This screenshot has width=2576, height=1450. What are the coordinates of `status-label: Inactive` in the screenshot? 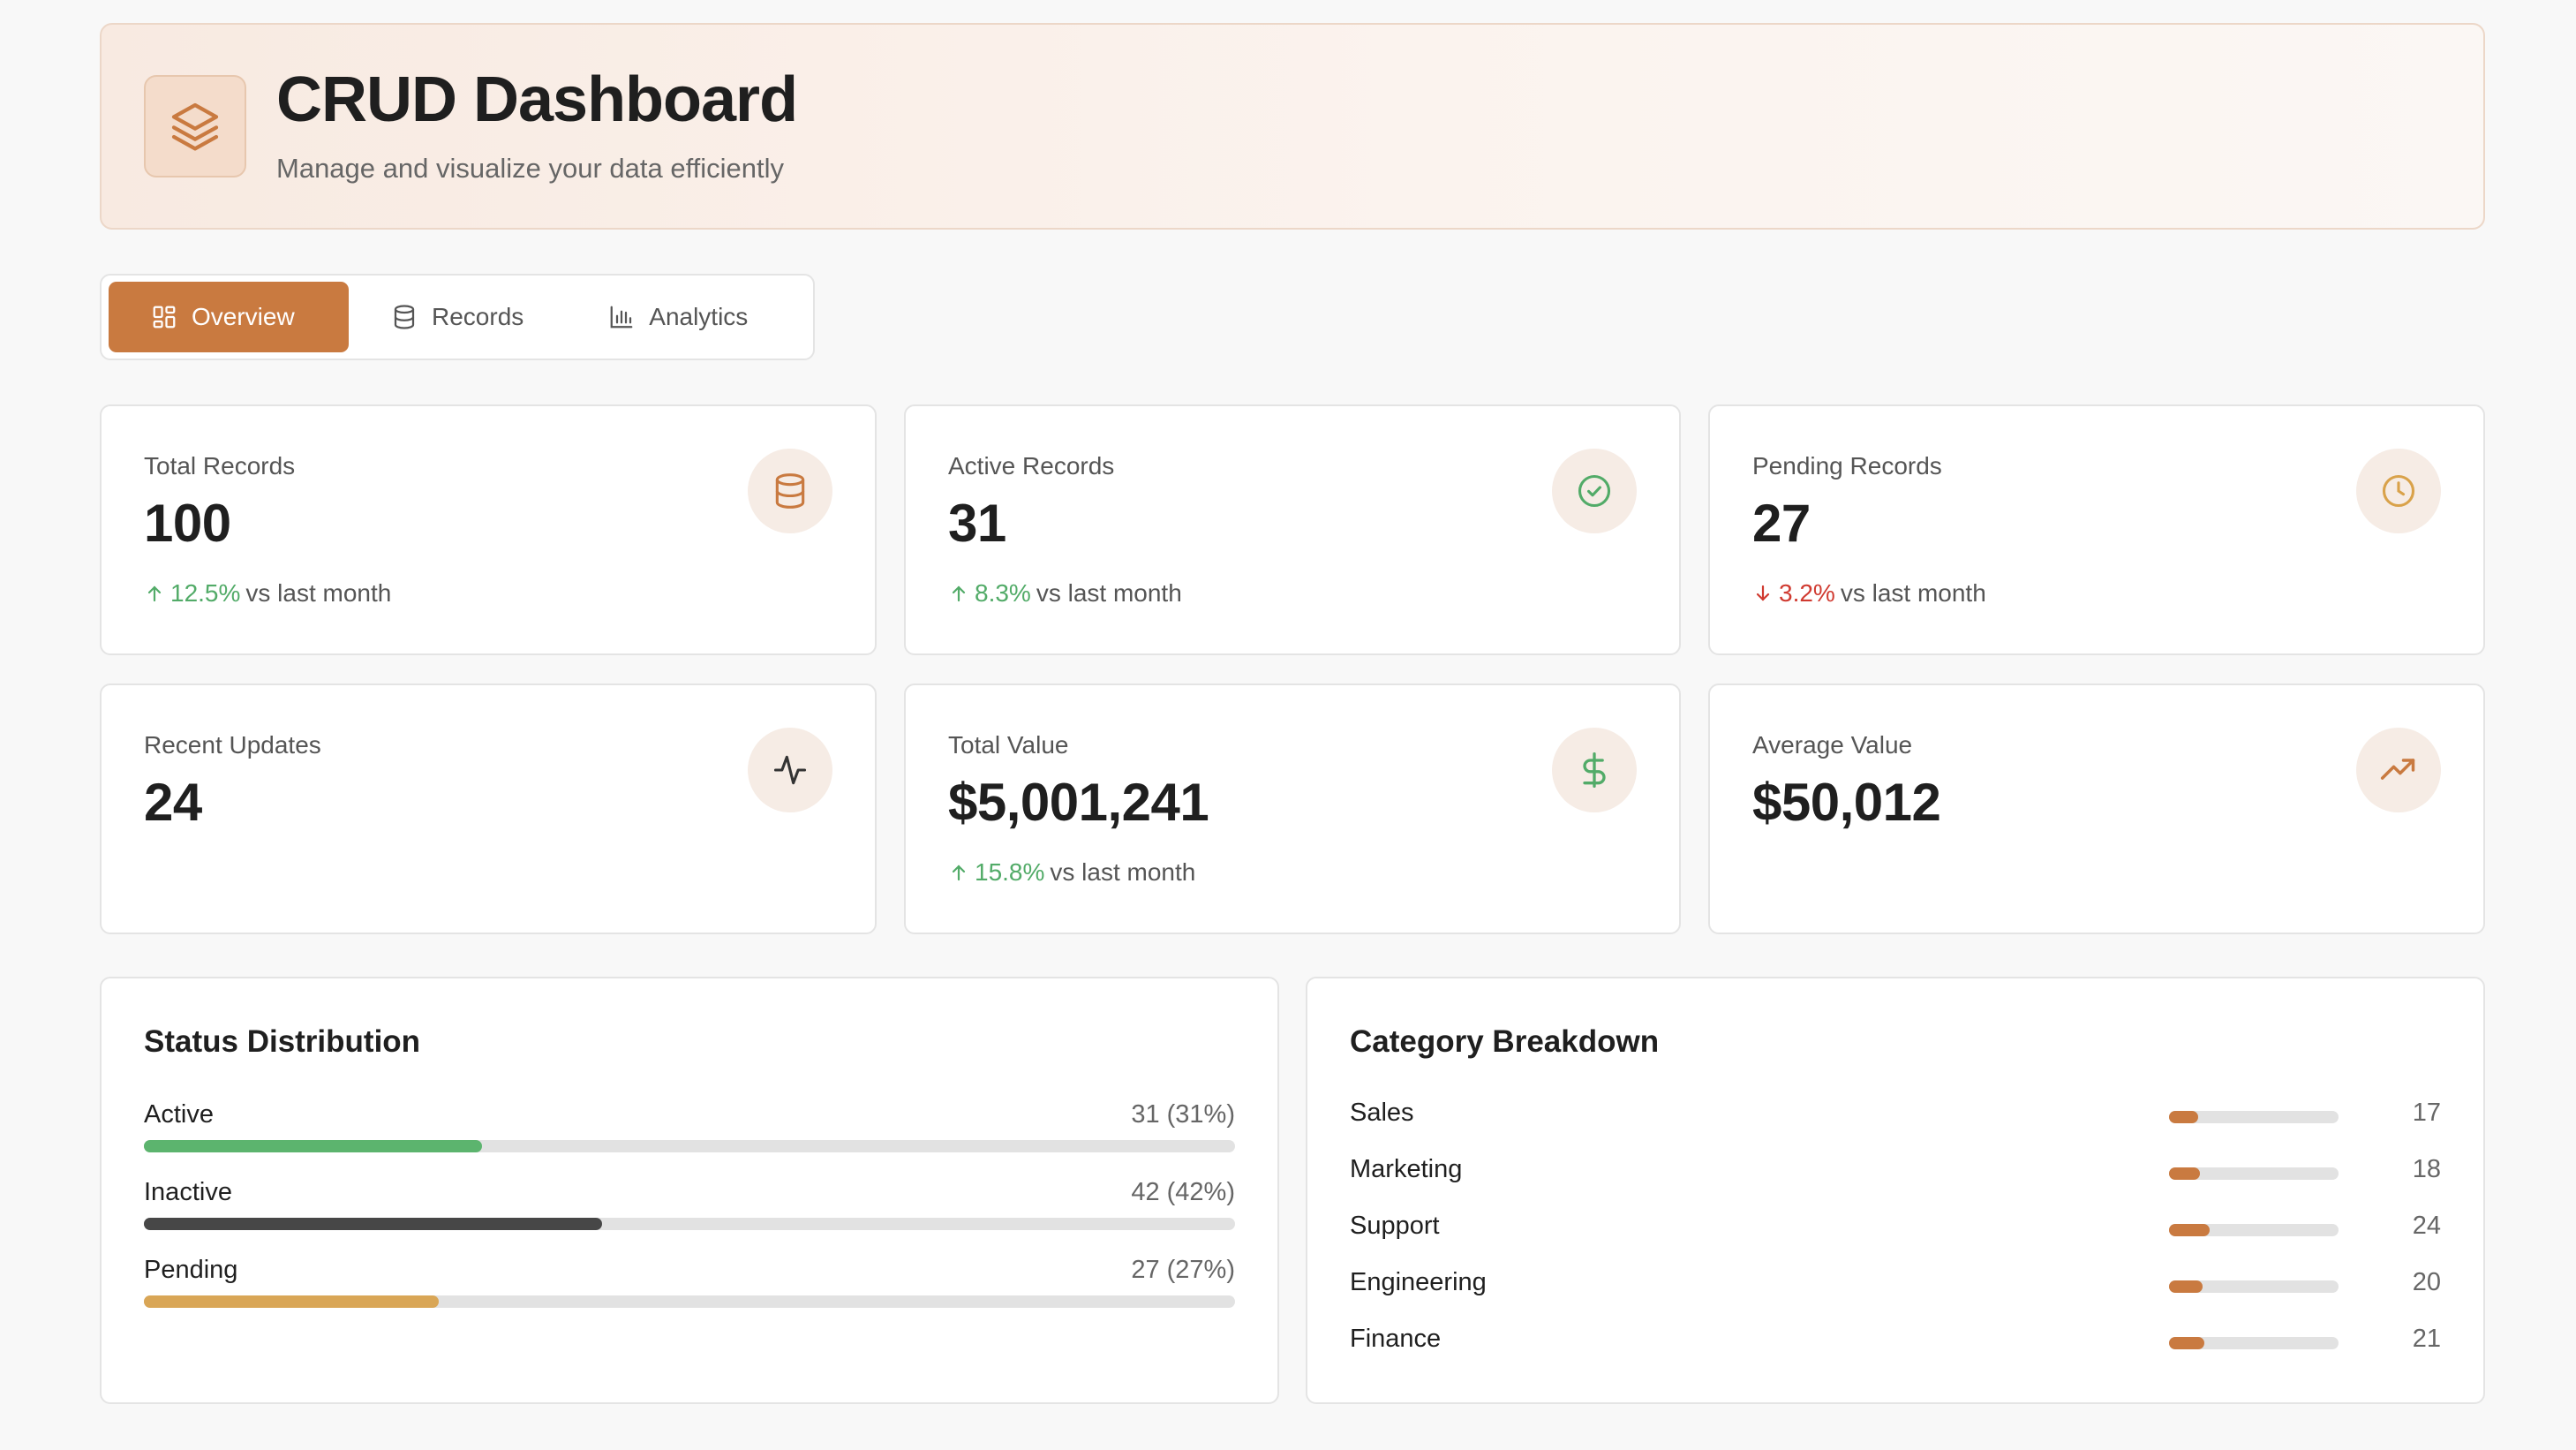 It's located at (188, 1192).